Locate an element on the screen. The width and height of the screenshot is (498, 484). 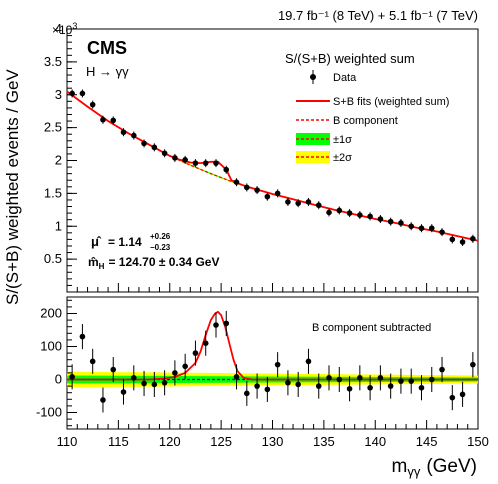
x-tick-label: 115 is located at coordinates (118, 441).